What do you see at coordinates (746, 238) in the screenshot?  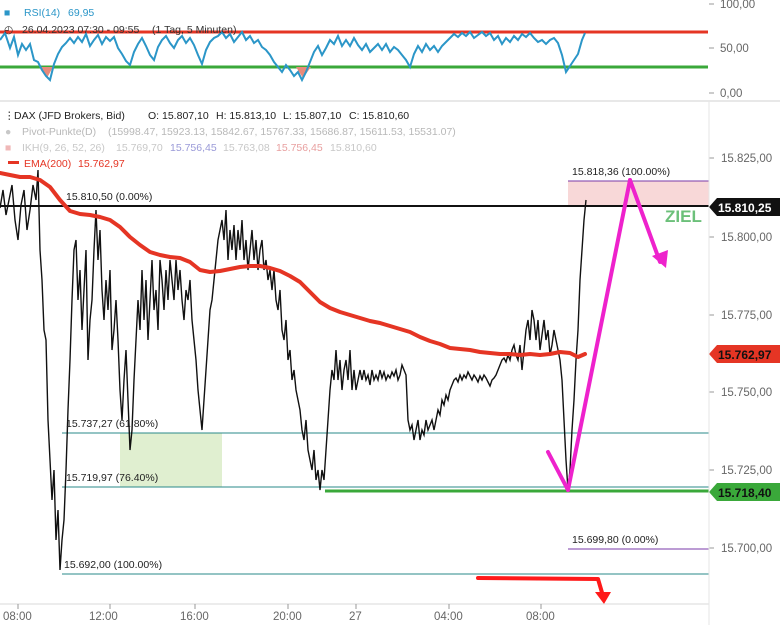 I see `price-tick: 15.800,00` at bounding box center [746, 238].